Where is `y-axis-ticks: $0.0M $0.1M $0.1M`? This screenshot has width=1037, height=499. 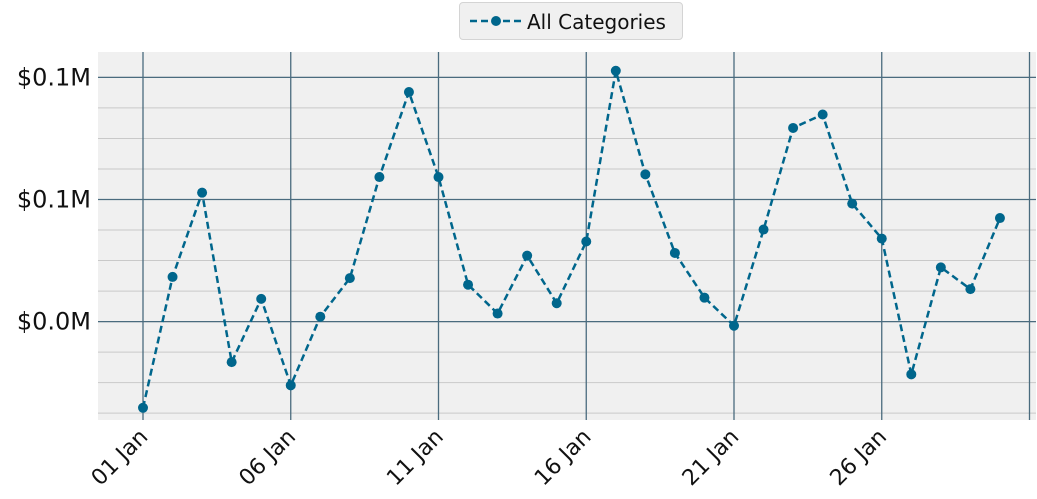
y-axis-ticks: $0.0M $0.1M $0.1M is located at coordinates (54, 199).